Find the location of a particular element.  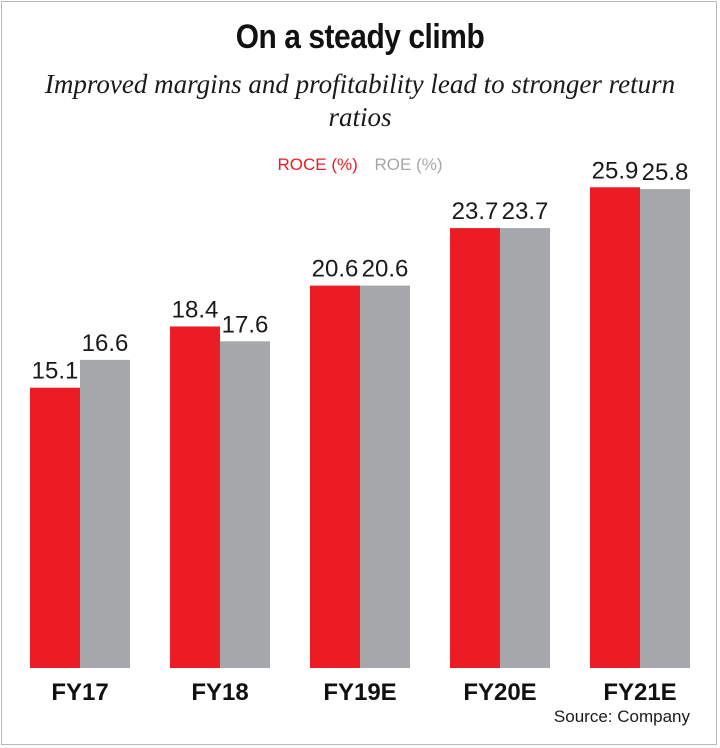

legend: ROCE (%) ROE (%) is located at coordinates (360, 165).